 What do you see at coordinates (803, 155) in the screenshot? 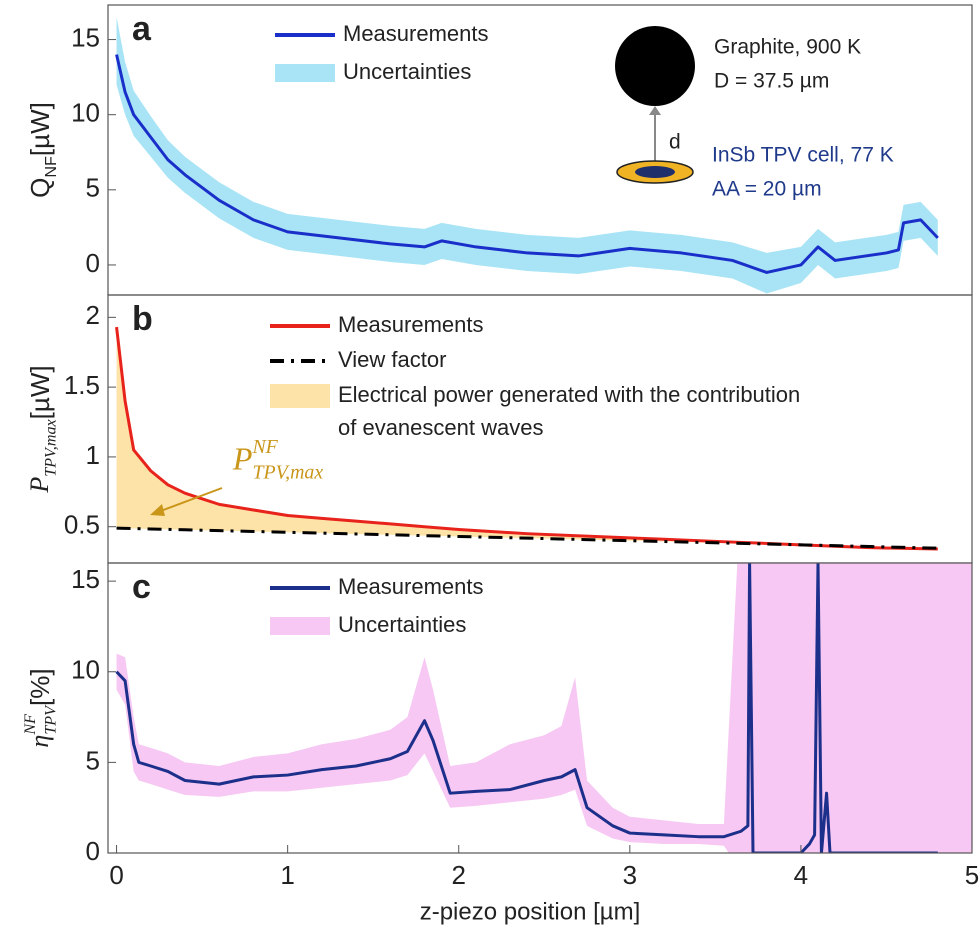
I see `annotation: InSb TPV cell, 77 K` at bounding box center [803, 155].